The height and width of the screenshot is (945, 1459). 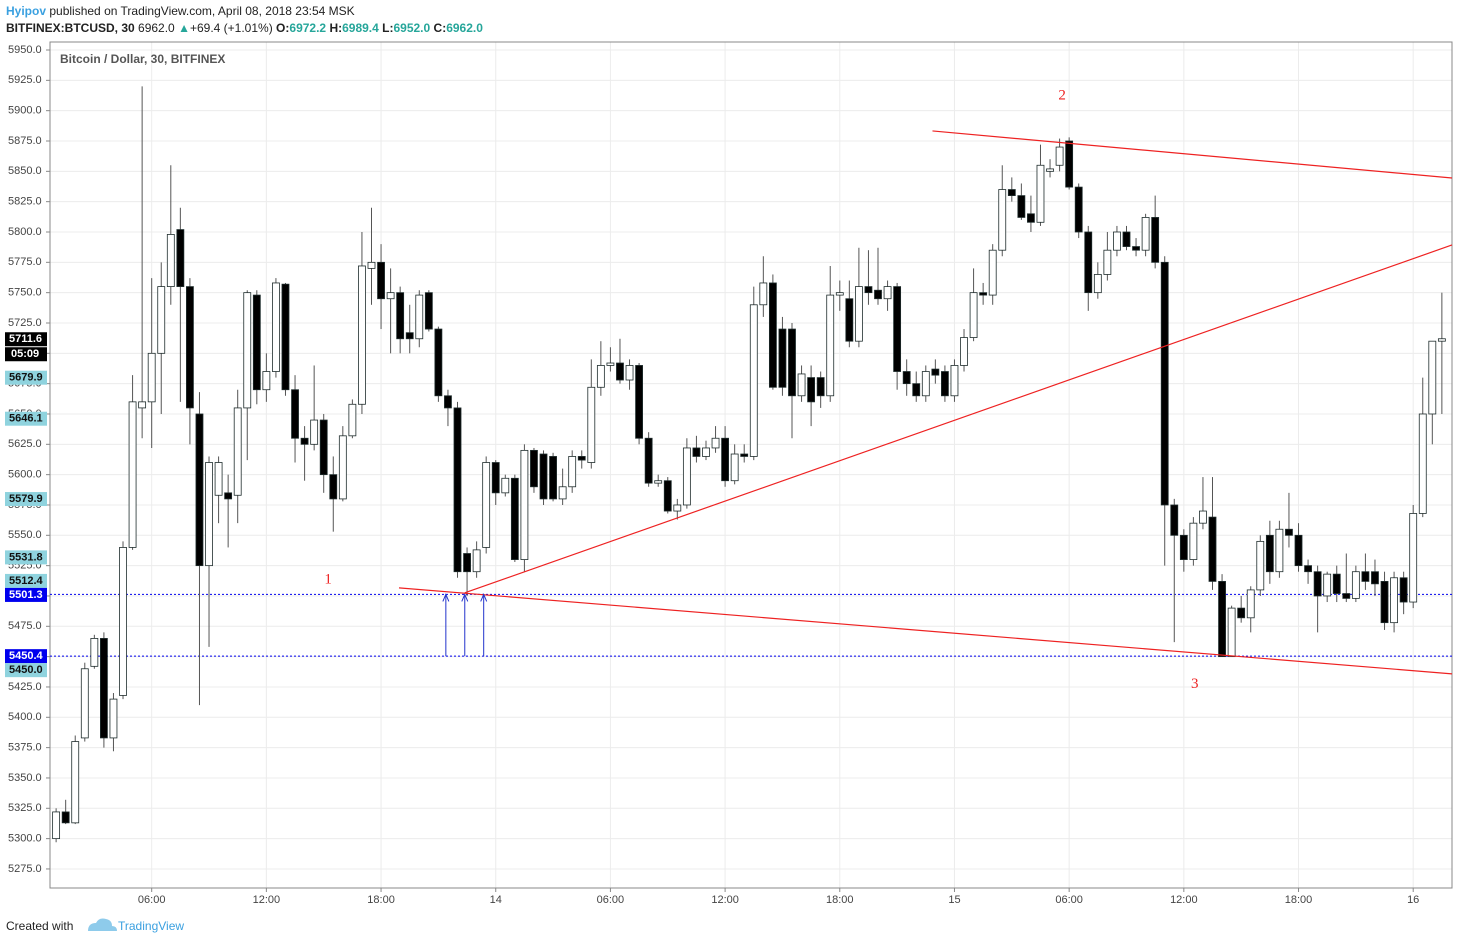 I want to click on y-tick-label: 5800.0, so click(x=25, y=232).